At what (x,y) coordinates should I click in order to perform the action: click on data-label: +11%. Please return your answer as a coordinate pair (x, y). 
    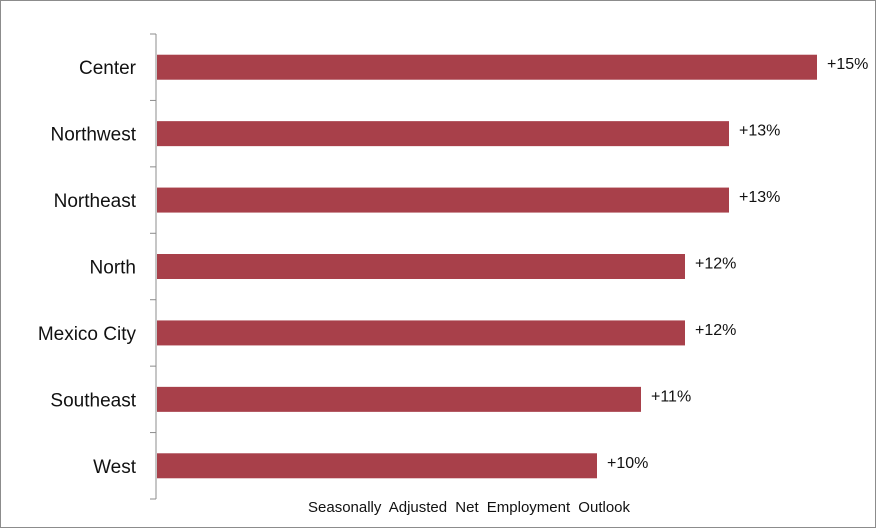
    Looking at the image, I should click on (671, 396).